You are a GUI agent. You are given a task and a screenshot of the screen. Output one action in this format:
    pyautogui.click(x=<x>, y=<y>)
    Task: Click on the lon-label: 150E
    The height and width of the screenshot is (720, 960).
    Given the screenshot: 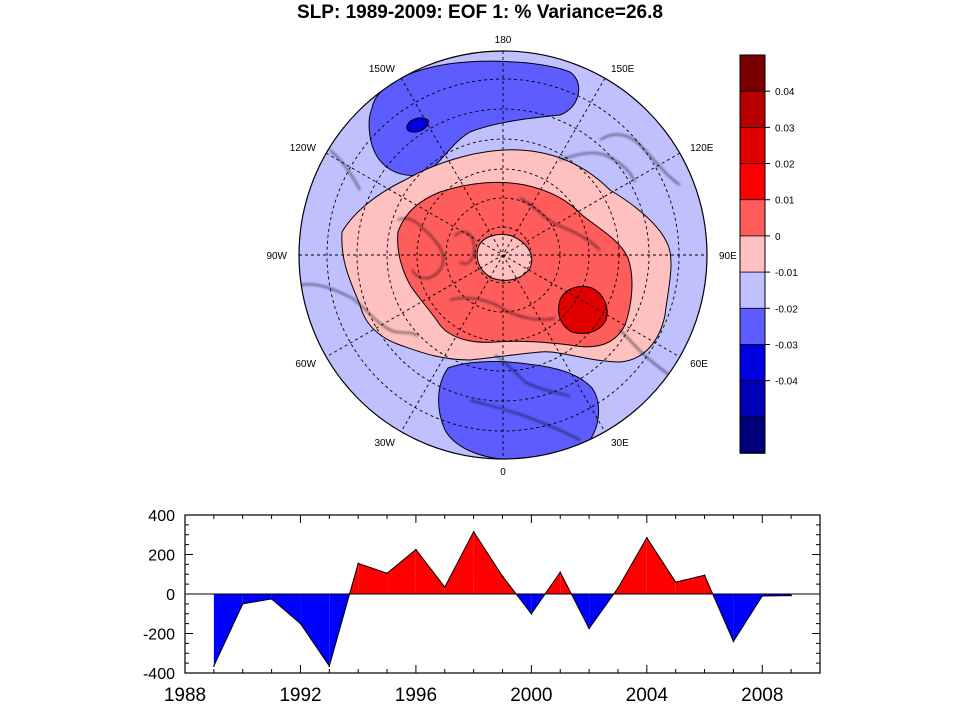 What is the action you would take?
    pyautogui.click(x=623, y=69)
    